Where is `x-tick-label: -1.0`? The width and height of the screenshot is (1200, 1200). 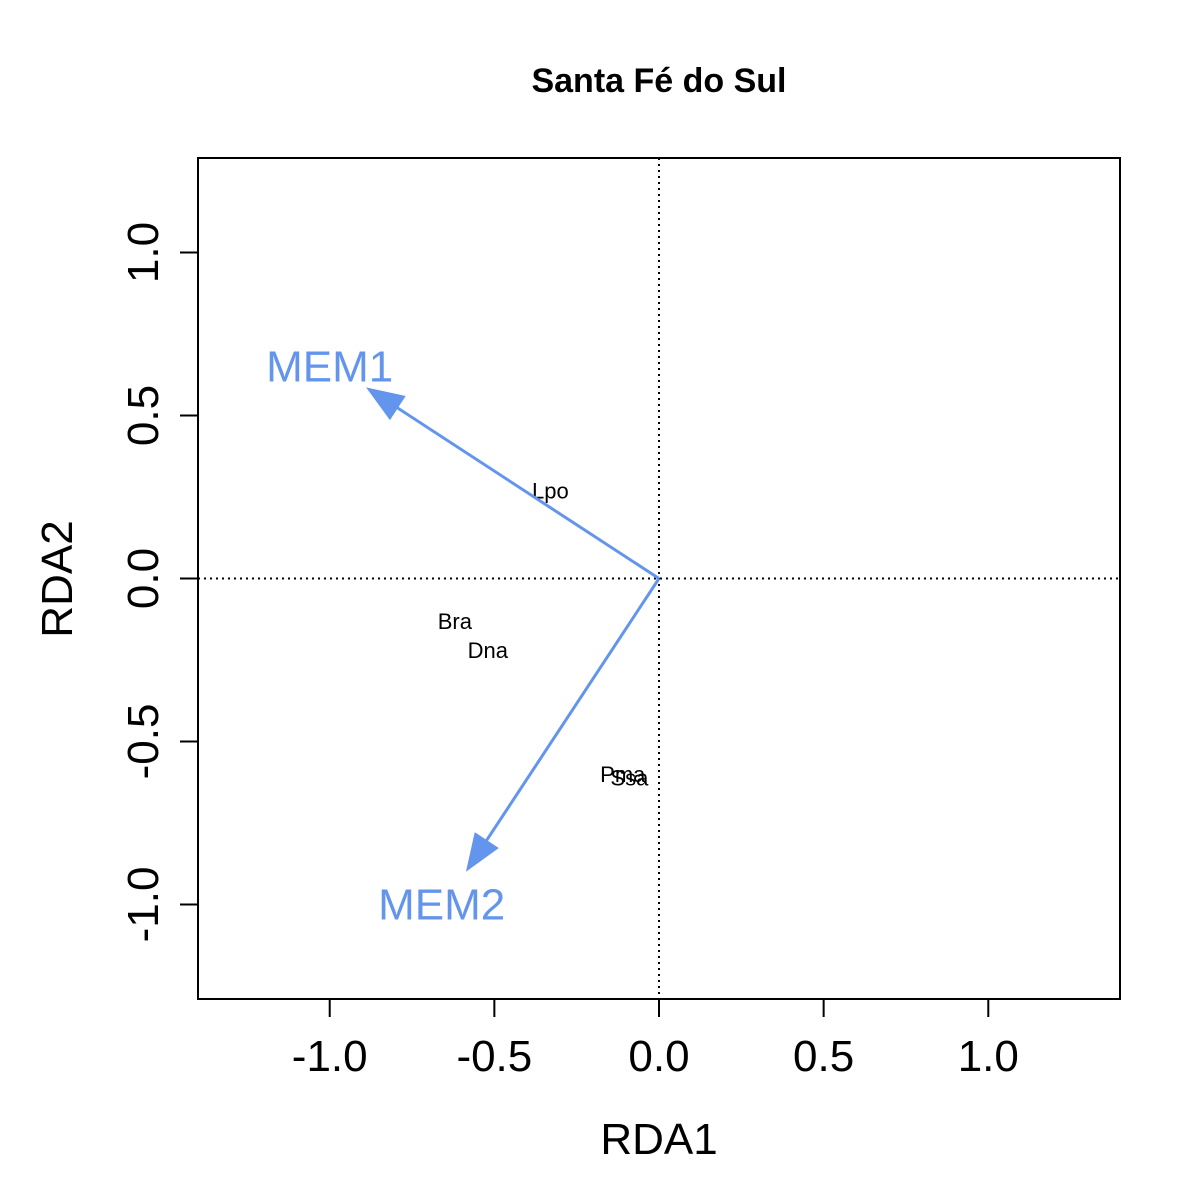
x-tick-label: -1.0 is located at coordinates (330, 1056).